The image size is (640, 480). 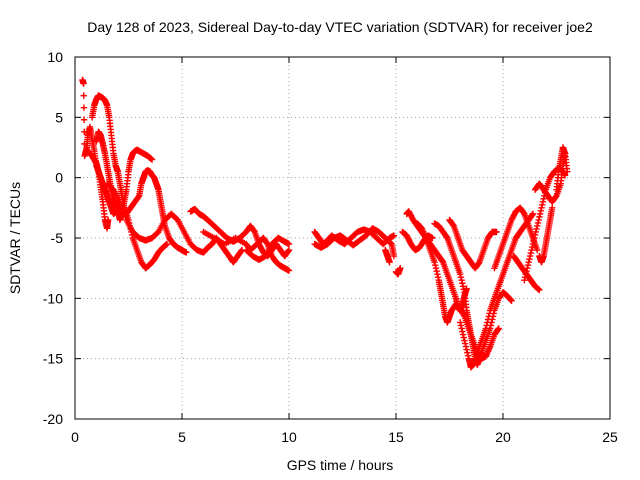 I want to click on x-axis-label: GPS time / hours, so click(x=340, y=465).